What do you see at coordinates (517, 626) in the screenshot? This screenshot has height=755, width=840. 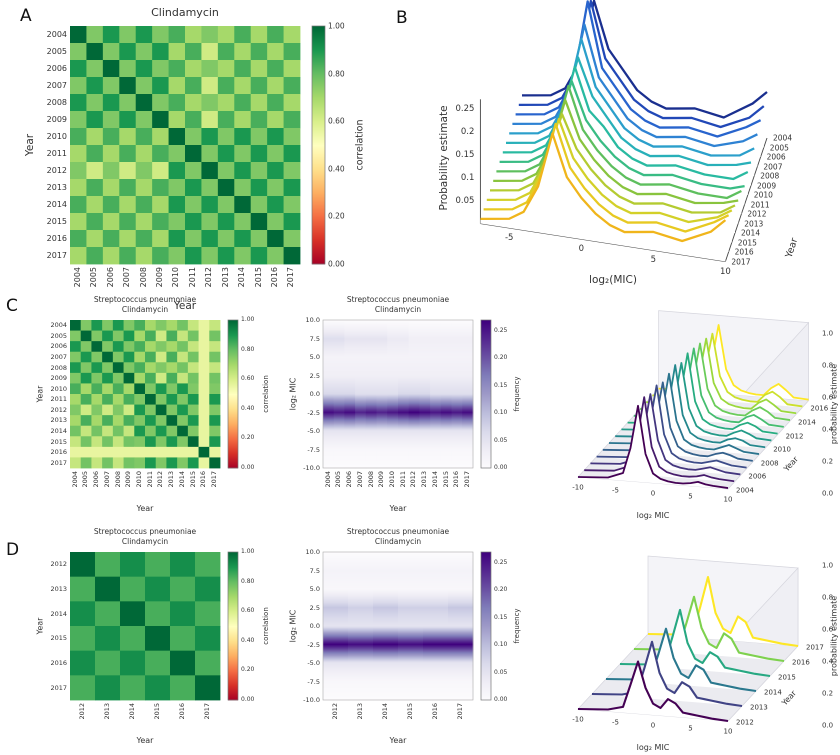 I see `density-d-colorbar-label: frequency` at bounding box center [517, 626].